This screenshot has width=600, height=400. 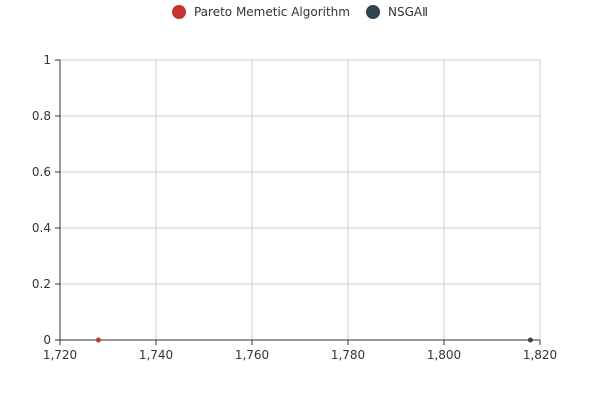 What do you see at coordinates (156, 355) in the screenshot?
I see `x-tick-label: 1,740` at bounding box center [156, 355].